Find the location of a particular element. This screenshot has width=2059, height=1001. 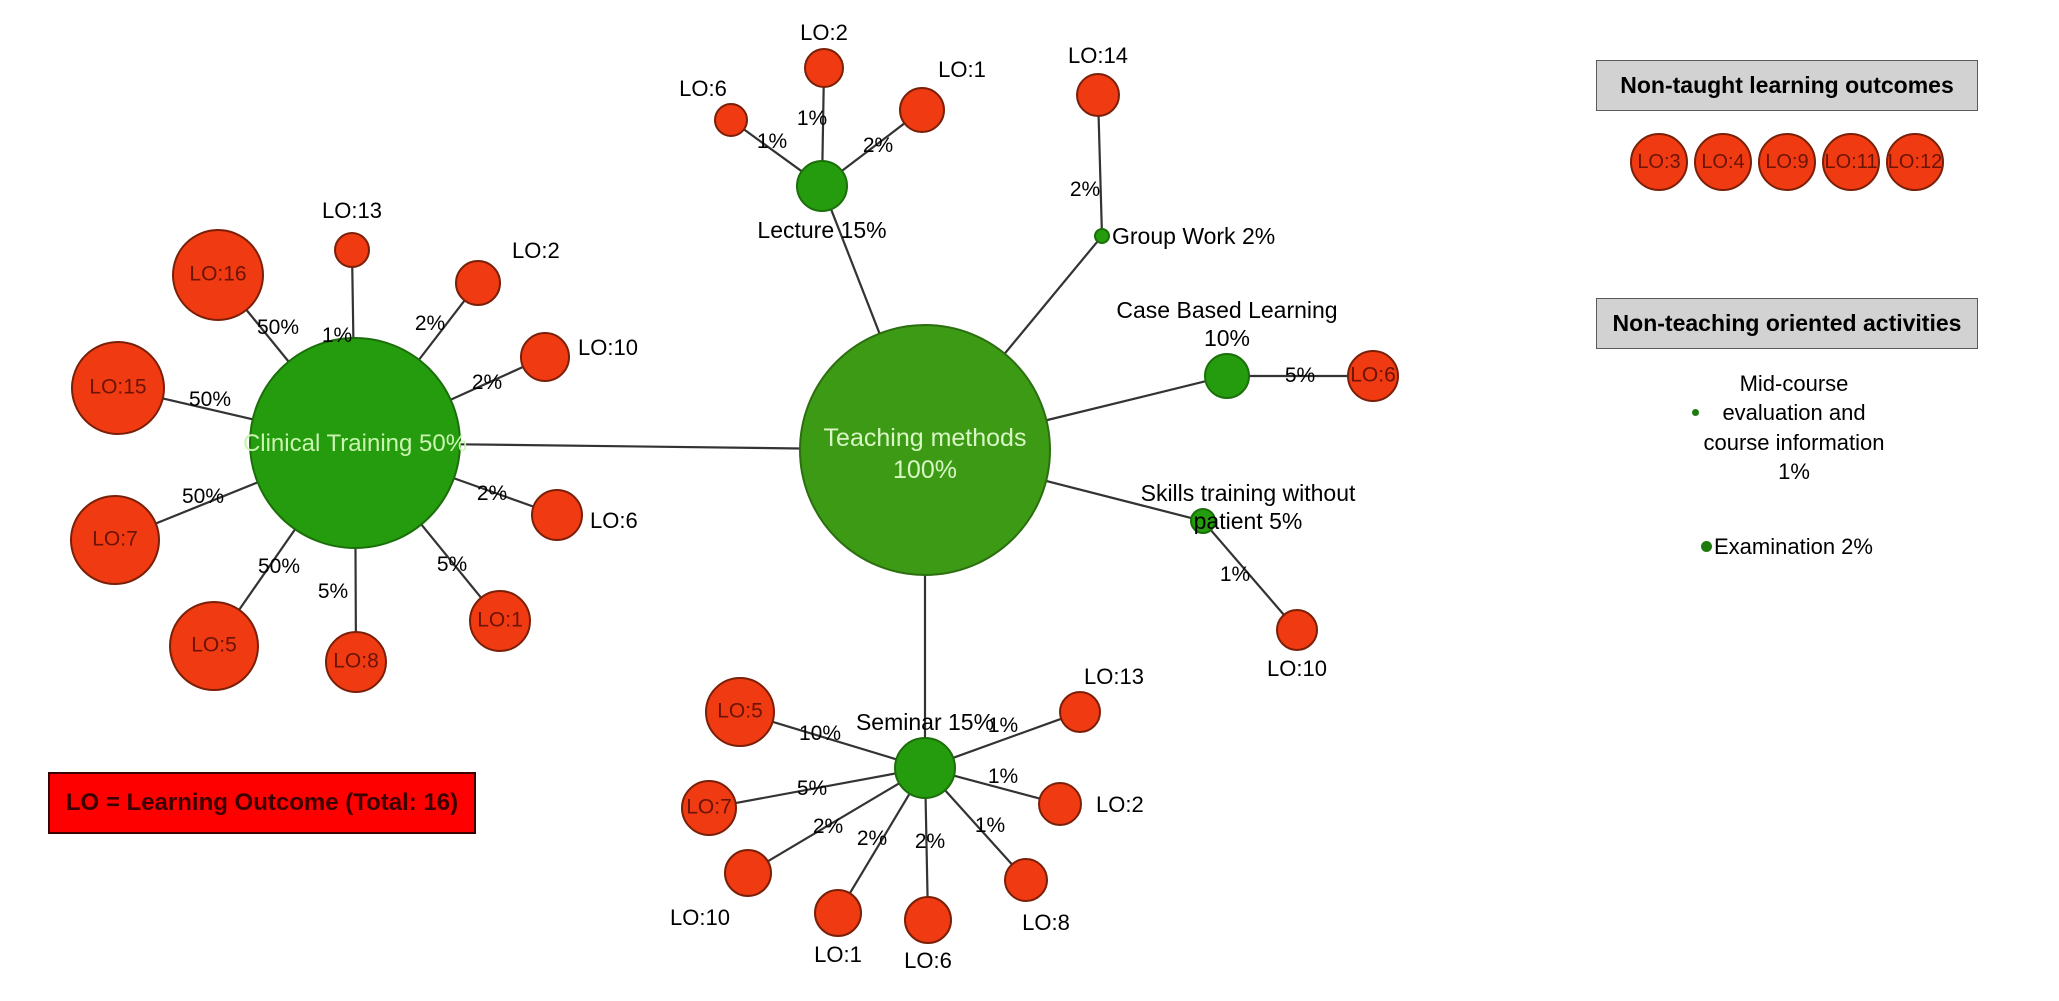

node-lo-clinical-training-lo1 is located at coordinates (500, 621).